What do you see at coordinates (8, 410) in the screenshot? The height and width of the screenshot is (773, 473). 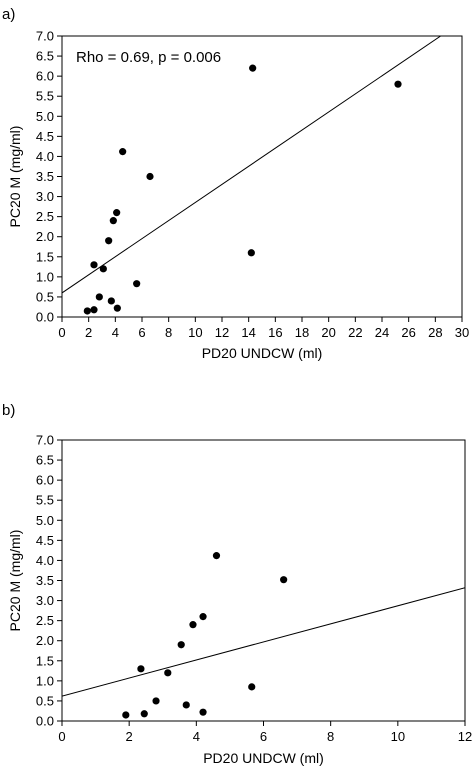 I see `panel-label: b)` at bounding box center [8, 410].